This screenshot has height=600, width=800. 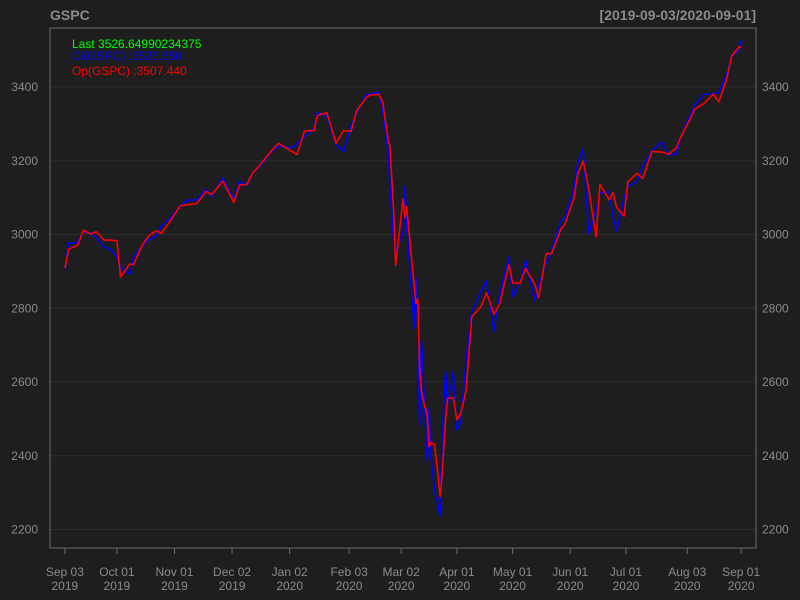 What do you see at coordinates (24, 87) in the screenshot?
I see `y-tick-label-left: 3400` at bounding box center [24, 87].